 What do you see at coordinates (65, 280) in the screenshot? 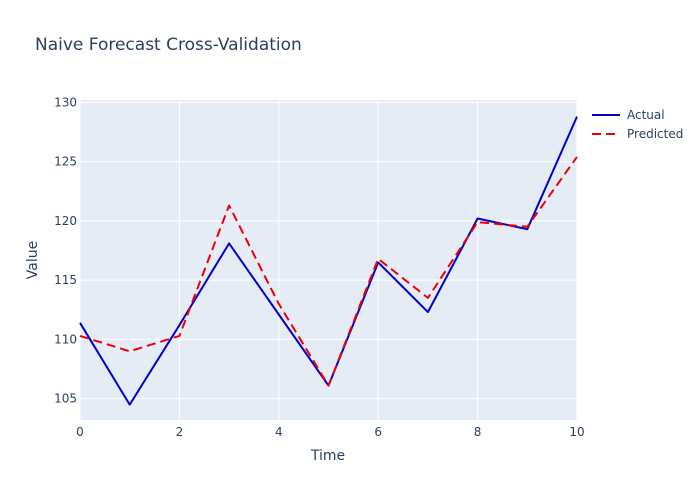
I see `y-tick-label: 115` at bounding box center [65, 280].